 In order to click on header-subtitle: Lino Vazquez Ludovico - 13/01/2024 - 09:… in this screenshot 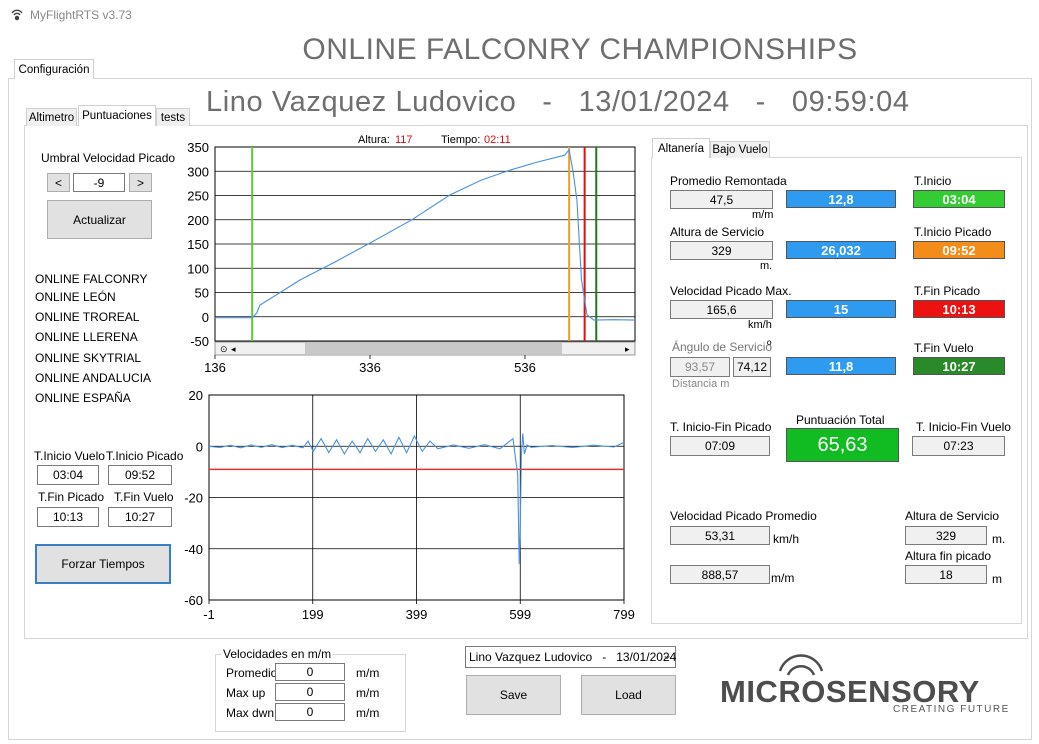, I will do `click(558, 102)`.